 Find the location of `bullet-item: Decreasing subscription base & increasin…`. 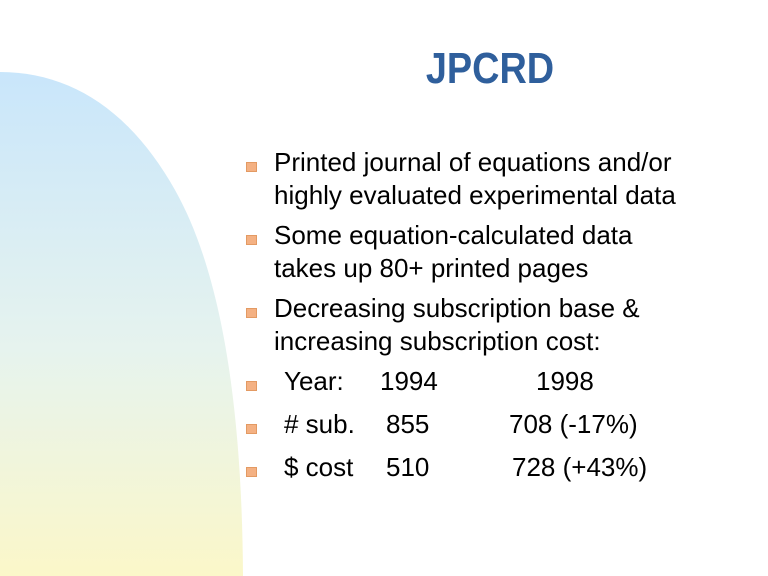

bullet-item: Decreasing subscription base & increasin… is located at coordinates (501, 325).